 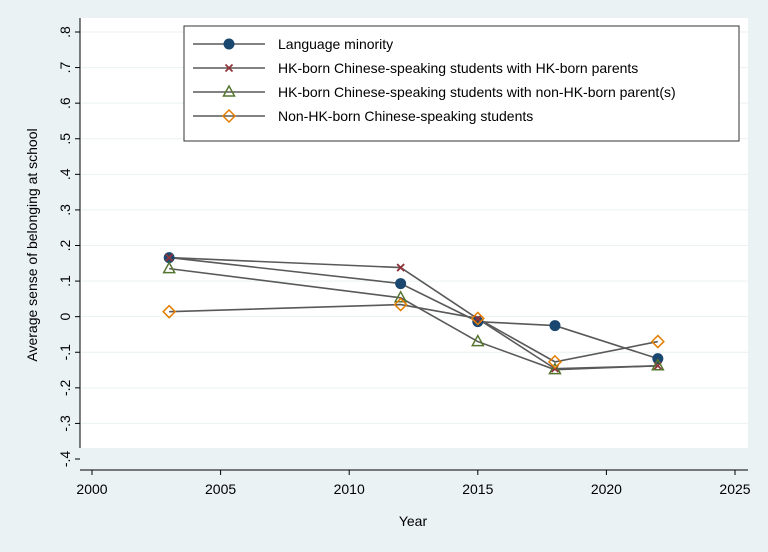 I want to click on x-axis-label: Year, so click(x=413, y=521).